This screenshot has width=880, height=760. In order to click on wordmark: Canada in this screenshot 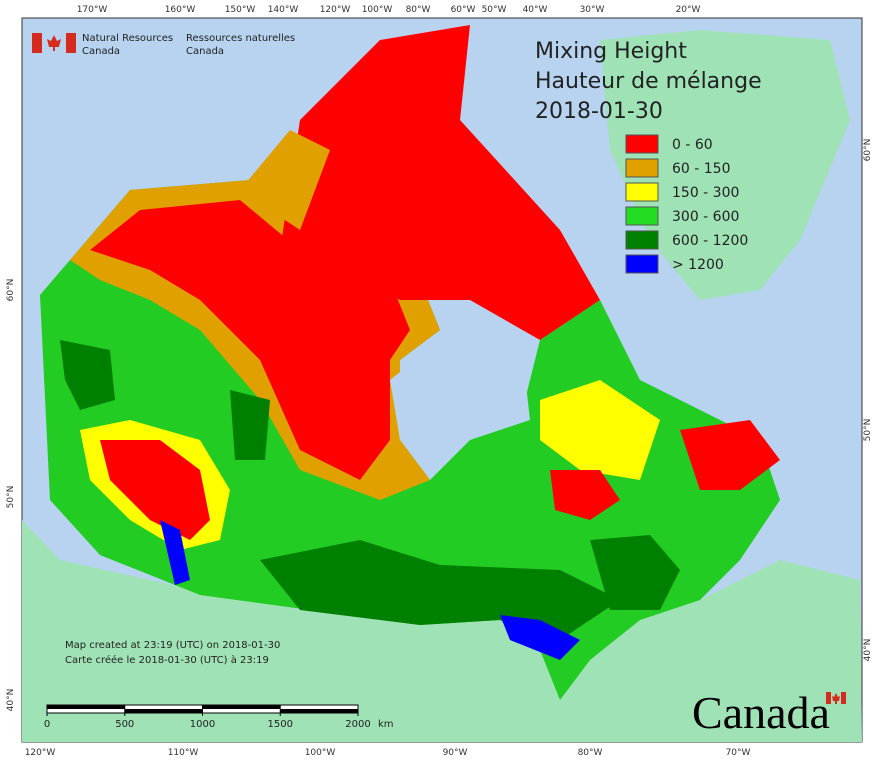, I will do `click(761, 712)`.